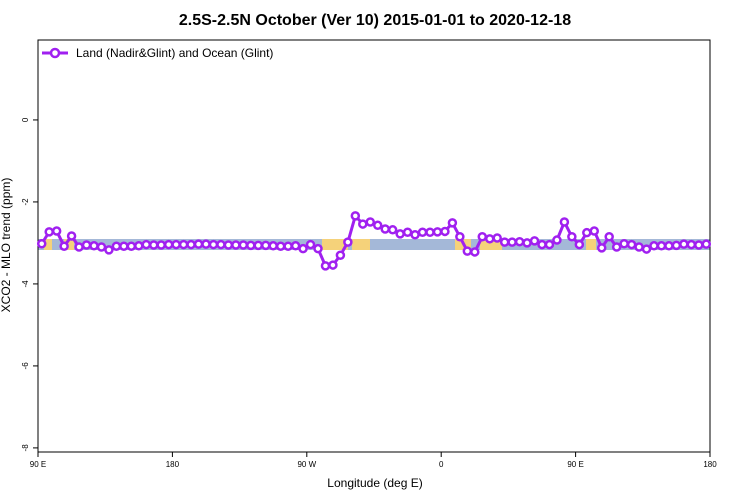 This screenshot has width=750, height=500. Describe the element at coordinates (55, 53) in the screenshot. I see `legend-marker` at that location.